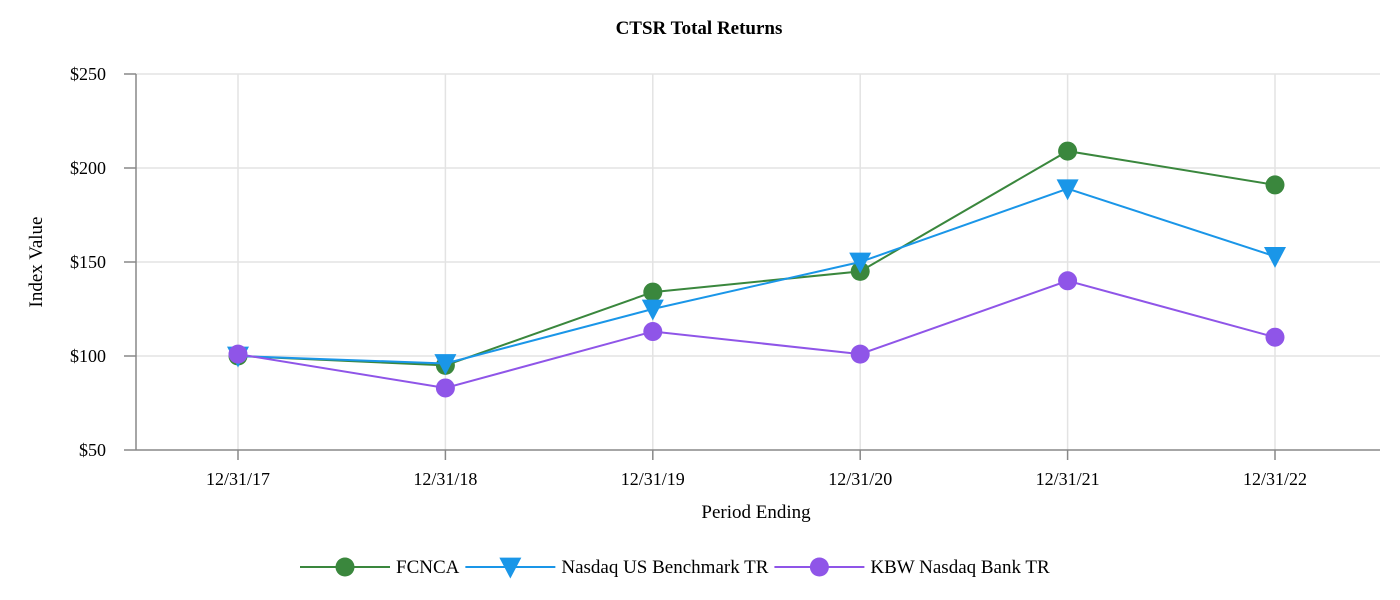 The height and width of the screenshot is (600, 1400). What do you see at coordinates (653, 479) in the screenshot?
I see `x-tick-label: 12/31/19` at bounding box center [653, 479].